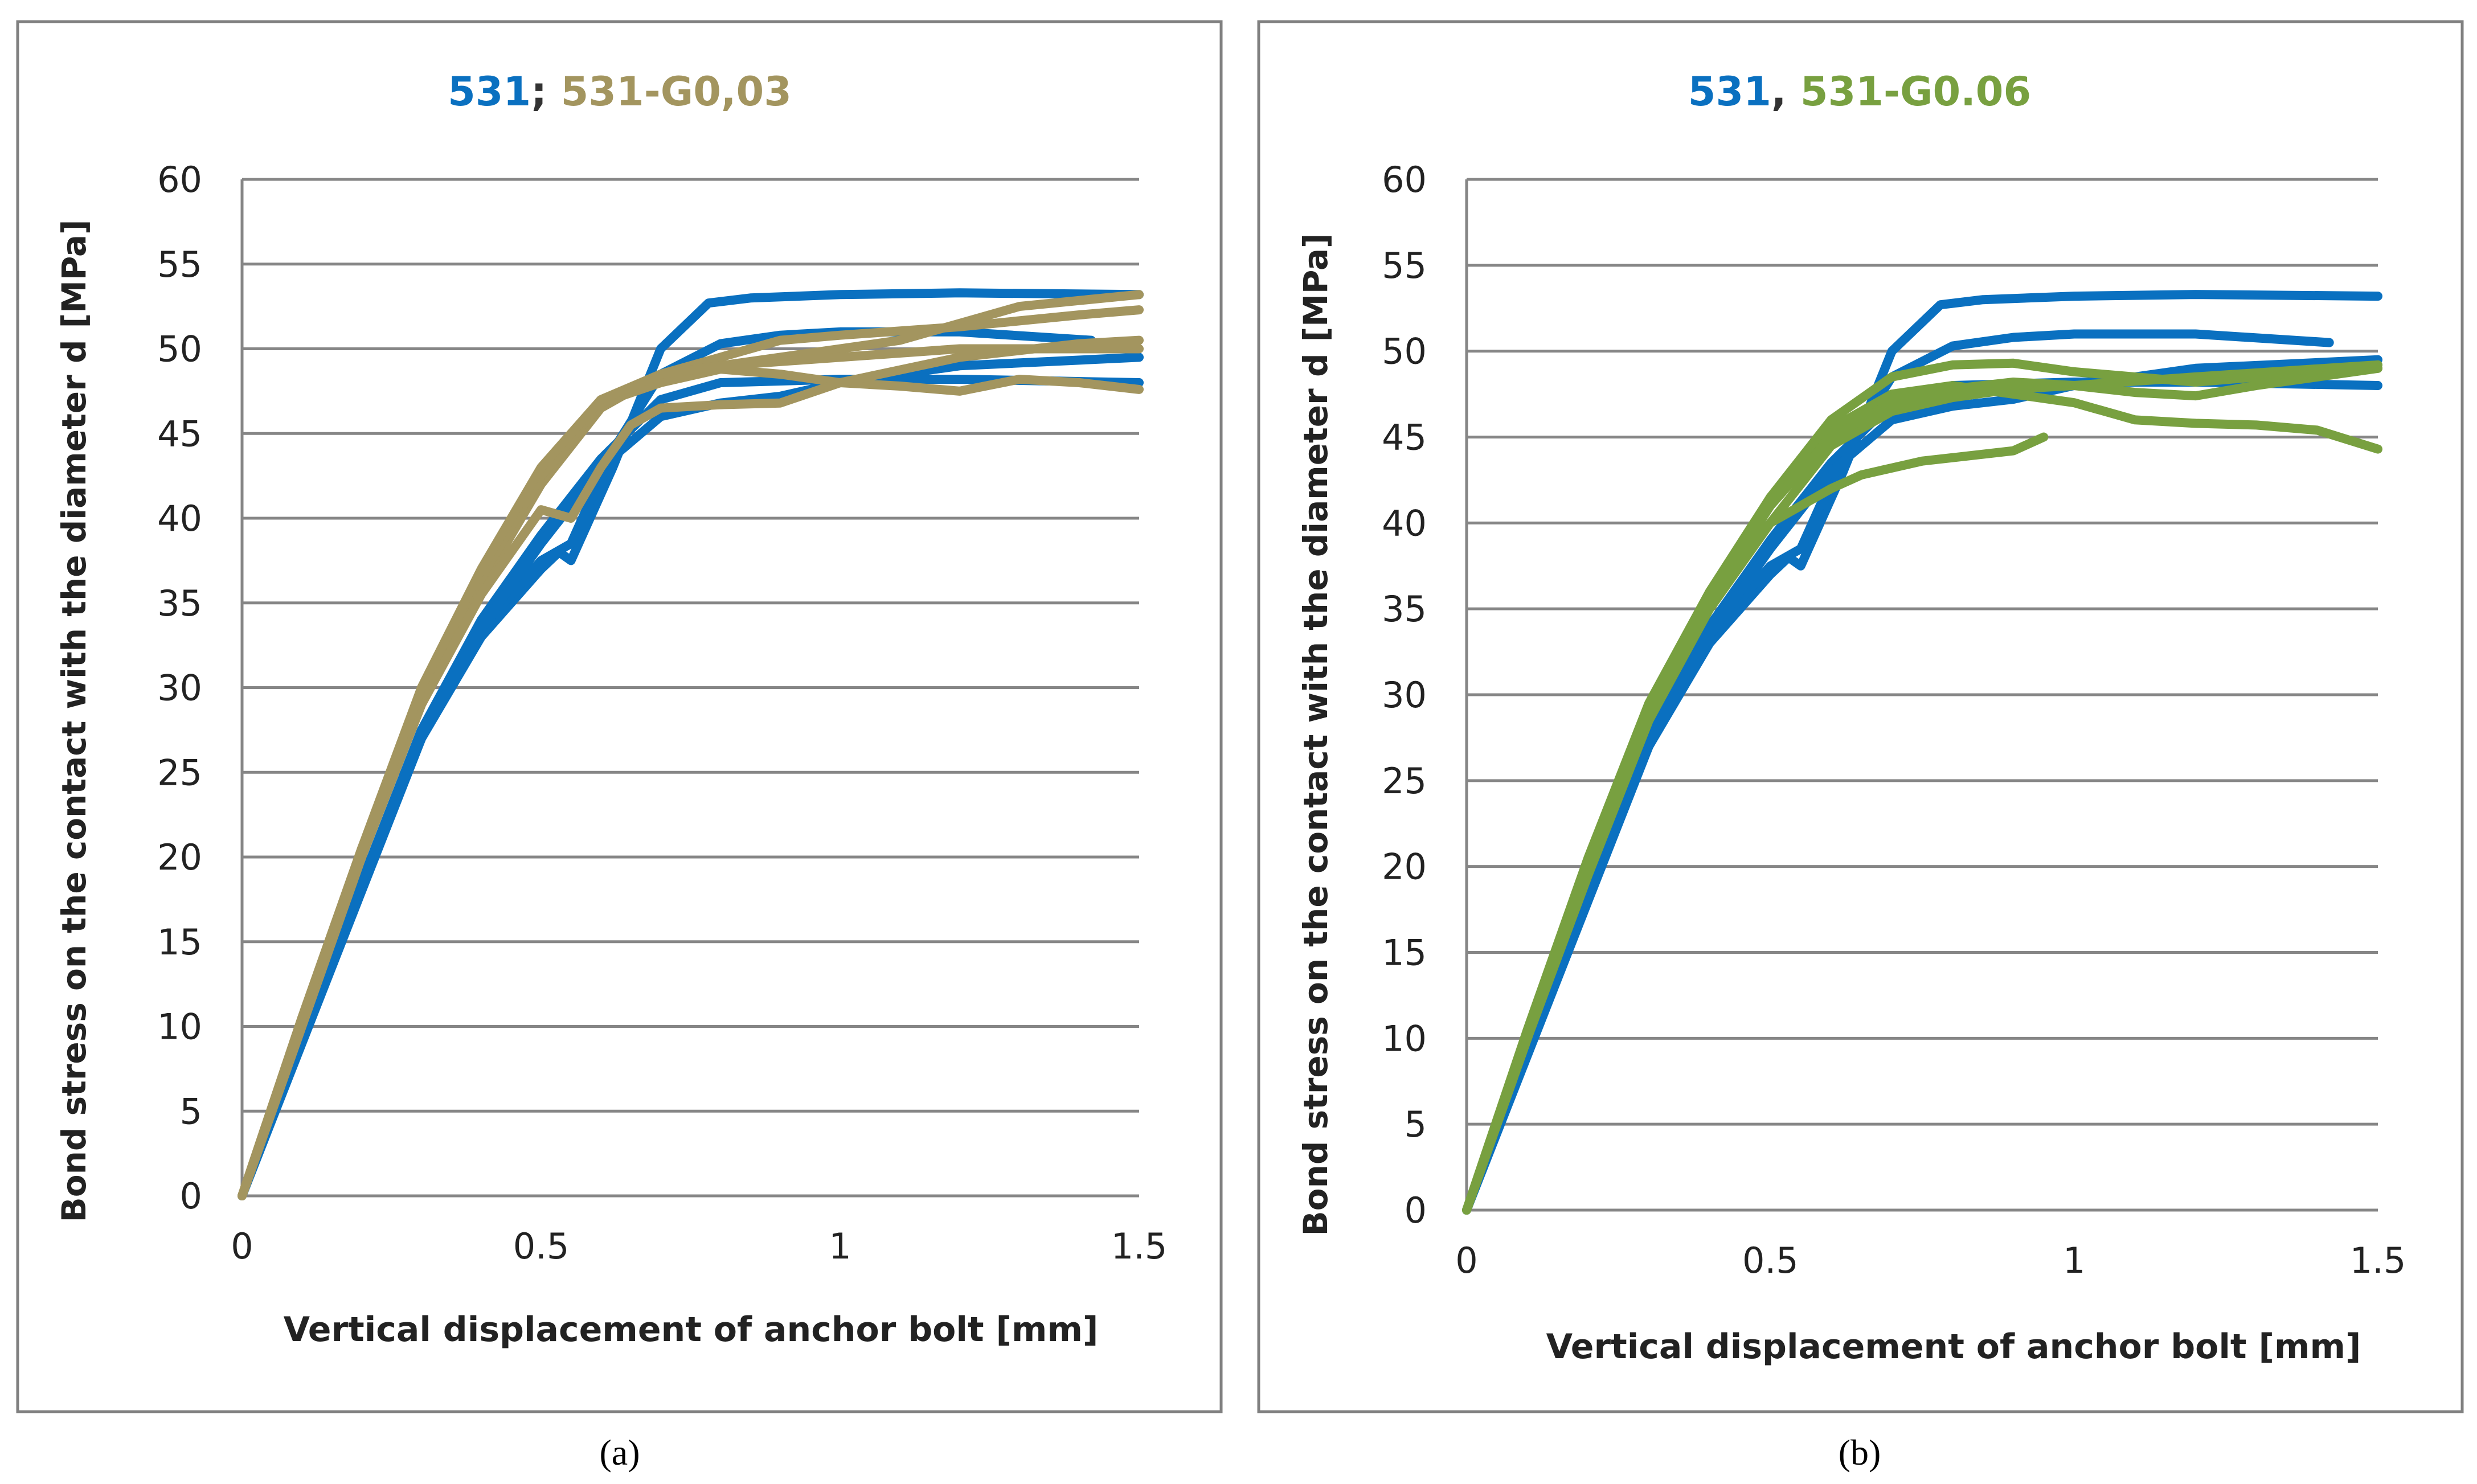 Image resolution: width=2477 pixels, height=1484 pixels. I want to click on chart-title: 531, 531-G0.06, so click(1859, 91).